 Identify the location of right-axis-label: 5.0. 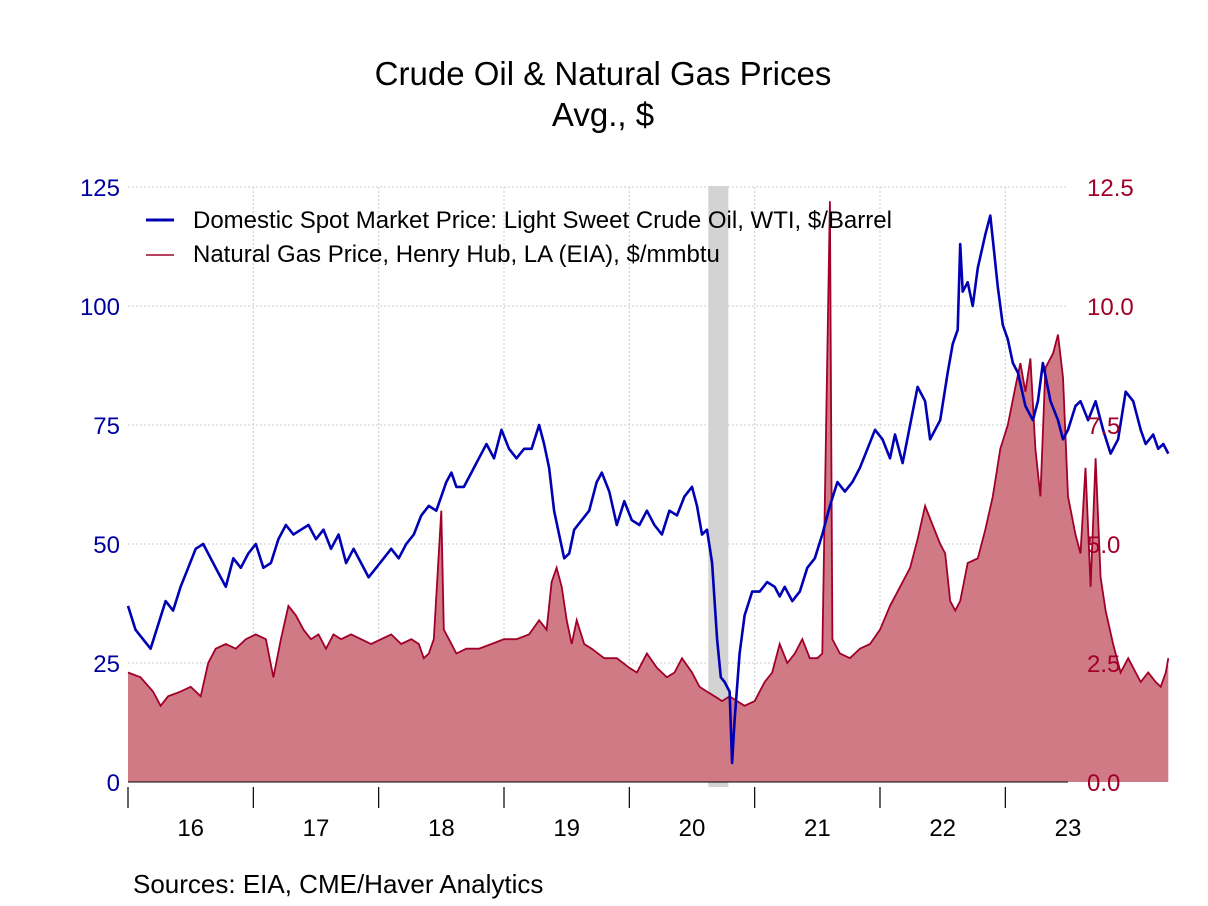
(1103, 545).